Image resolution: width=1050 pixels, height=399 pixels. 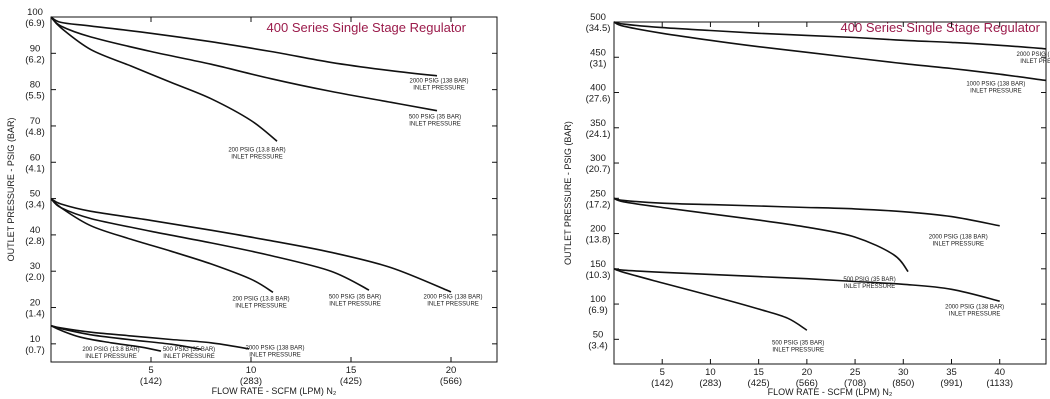 What do you see at coordinates (598, 63) in the screenshot?
I see `y-tick-sublabel: (31)` at bounding box center [598, 63].